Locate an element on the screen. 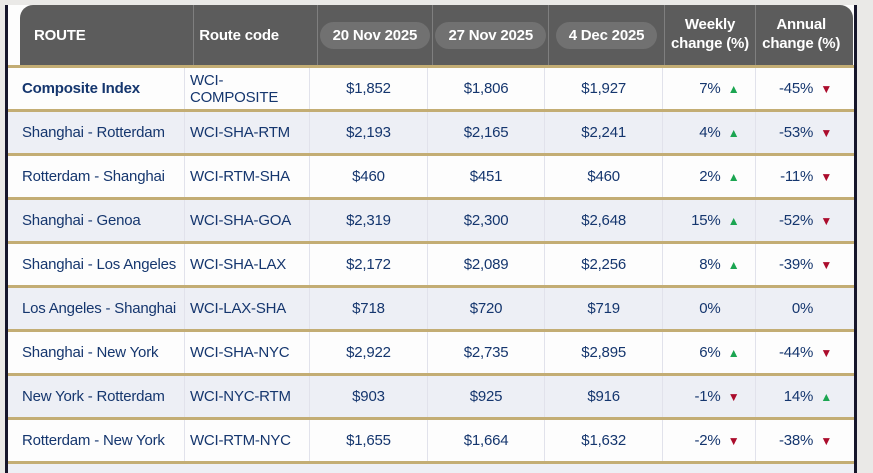  route-name: Los Angeles - Shanghai is located at coordinates (99, 308).